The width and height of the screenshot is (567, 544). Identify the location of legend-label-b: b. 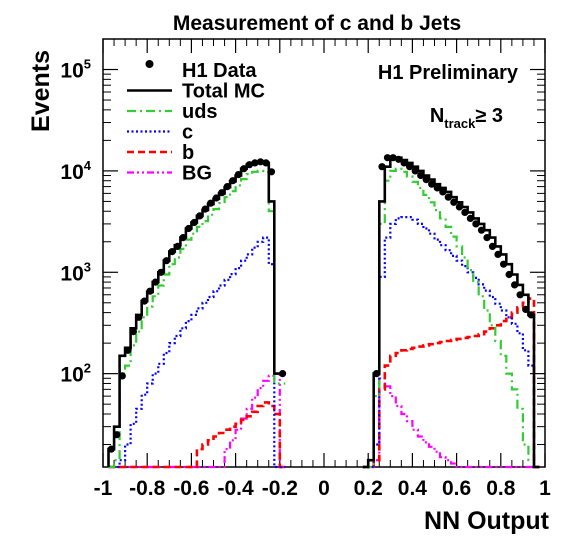
(188, 153).